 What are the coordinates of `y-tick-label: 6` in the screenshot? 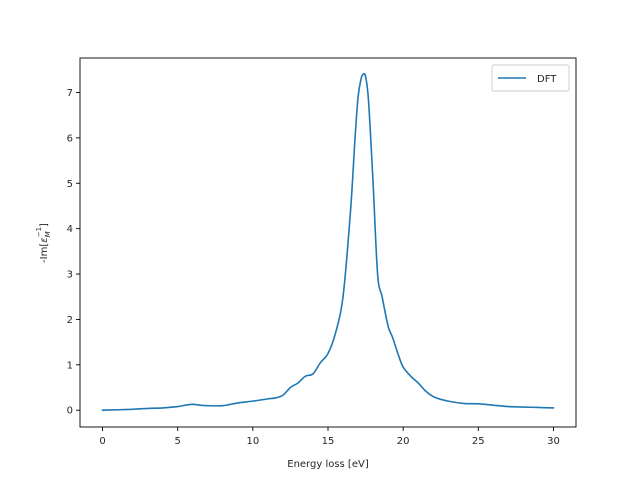 It's located at (70, 138).